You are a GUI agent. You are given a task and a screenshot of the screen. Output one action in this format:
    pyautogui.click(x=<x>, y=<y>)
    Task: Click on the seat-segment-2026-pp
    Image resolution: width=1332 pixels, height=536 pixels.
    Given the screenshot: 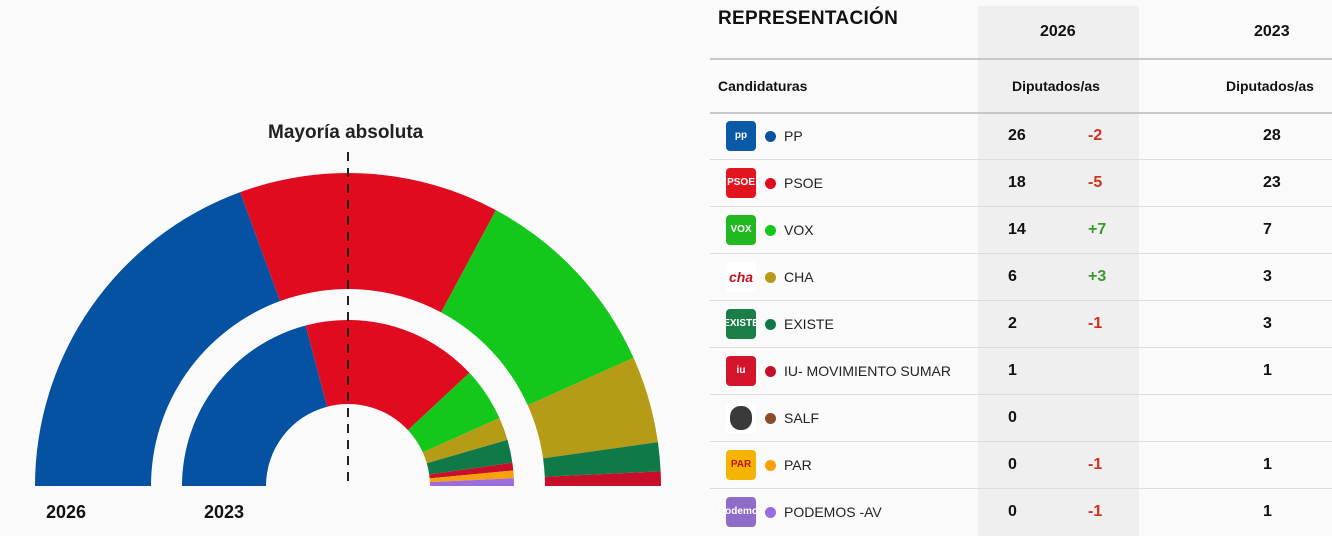 What is the action you would take?
    pyautogui.click(x=158, y=339)
    